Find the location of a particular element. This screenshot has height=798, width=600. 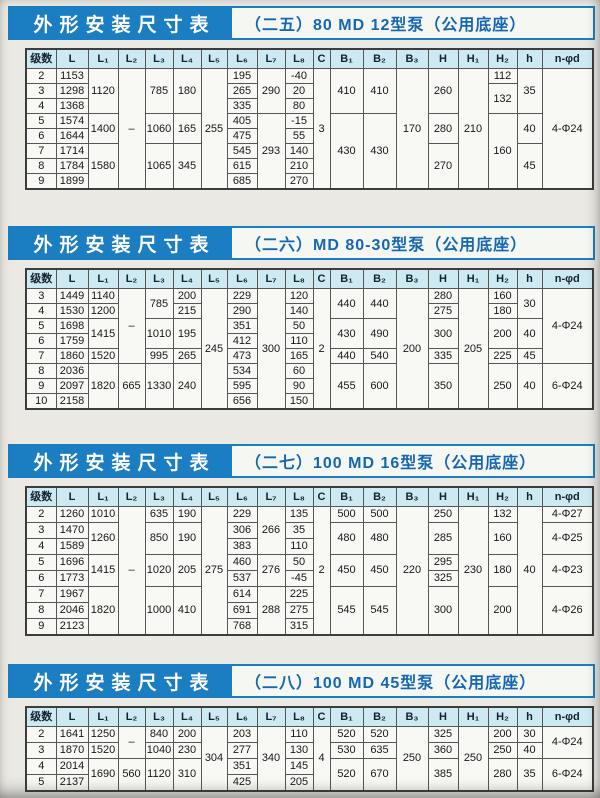

cell: 276 is located at coordinates (271, 570).